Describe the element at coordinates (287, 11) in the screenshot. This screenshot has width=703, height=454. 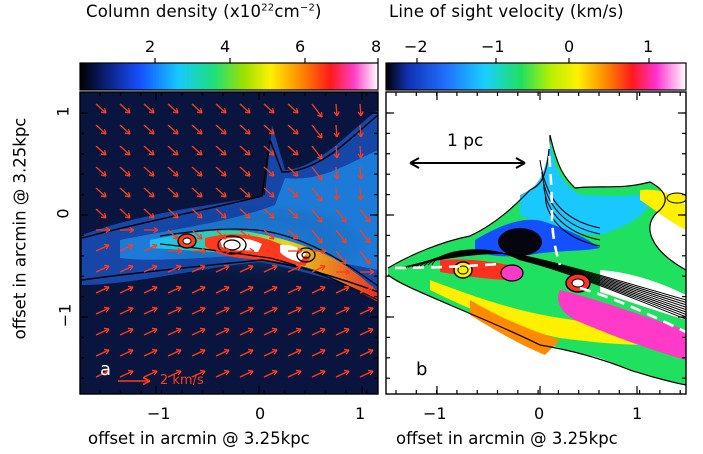
I see `cd-title-unit: cm` at that location.